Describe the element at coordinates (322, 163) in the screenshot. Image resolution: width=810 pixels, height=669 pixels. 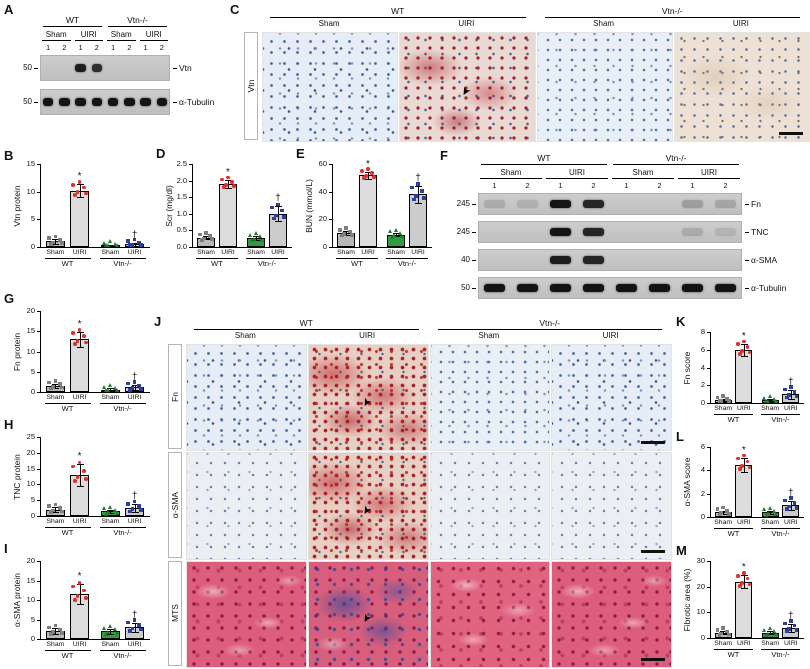
I see `y-tick-label: 60` at that location.